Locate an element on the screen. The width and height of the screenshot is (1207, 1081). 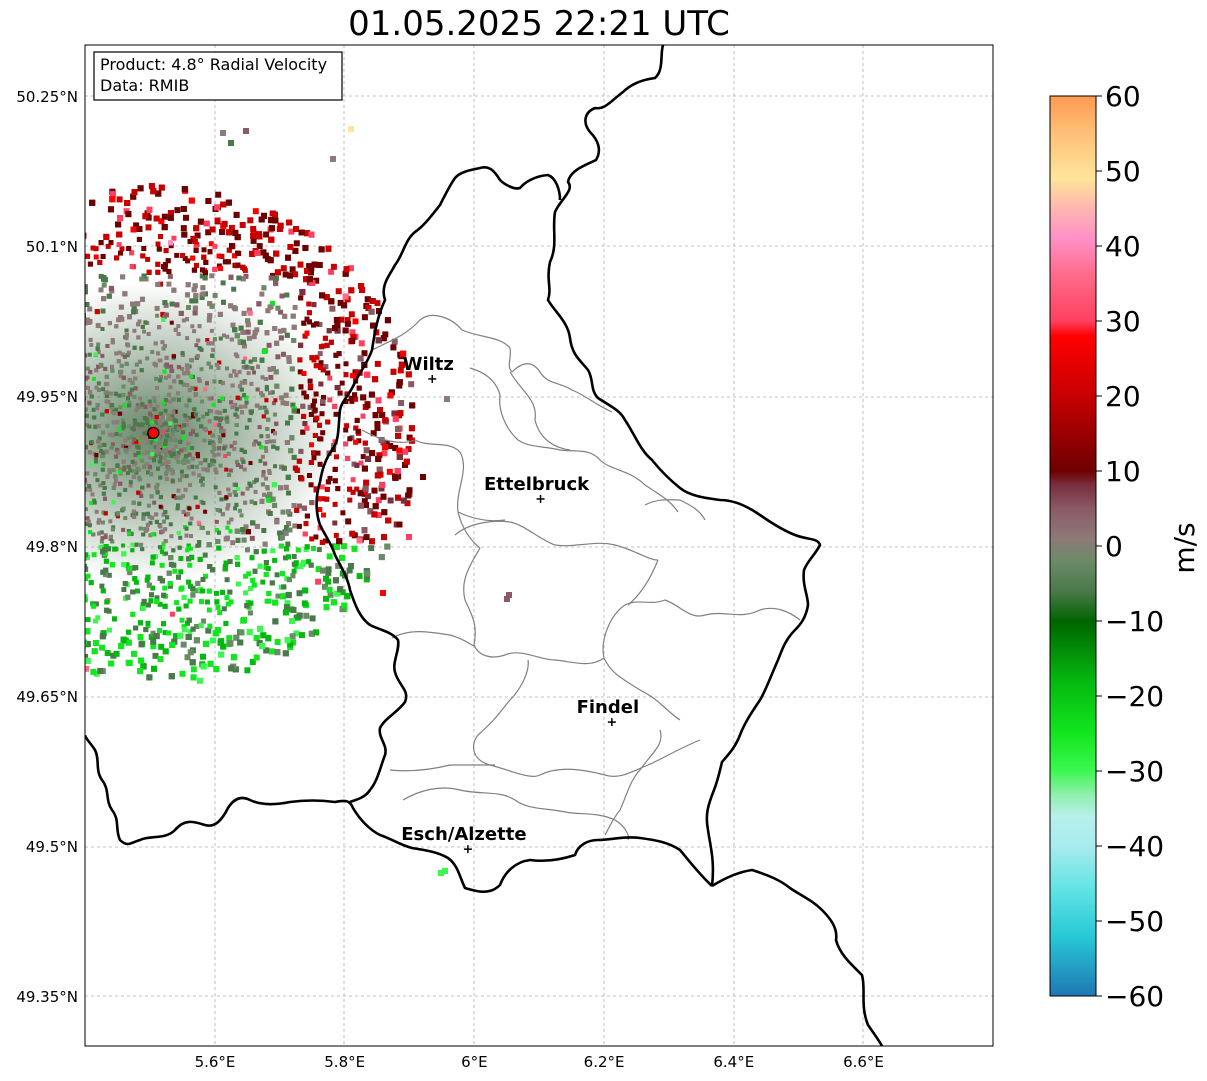
longitude-ticks: 5.6°E 5.8°E 6°E 6.2°E 6.4°E 6.6°E is located at coordinates (539, 1062).